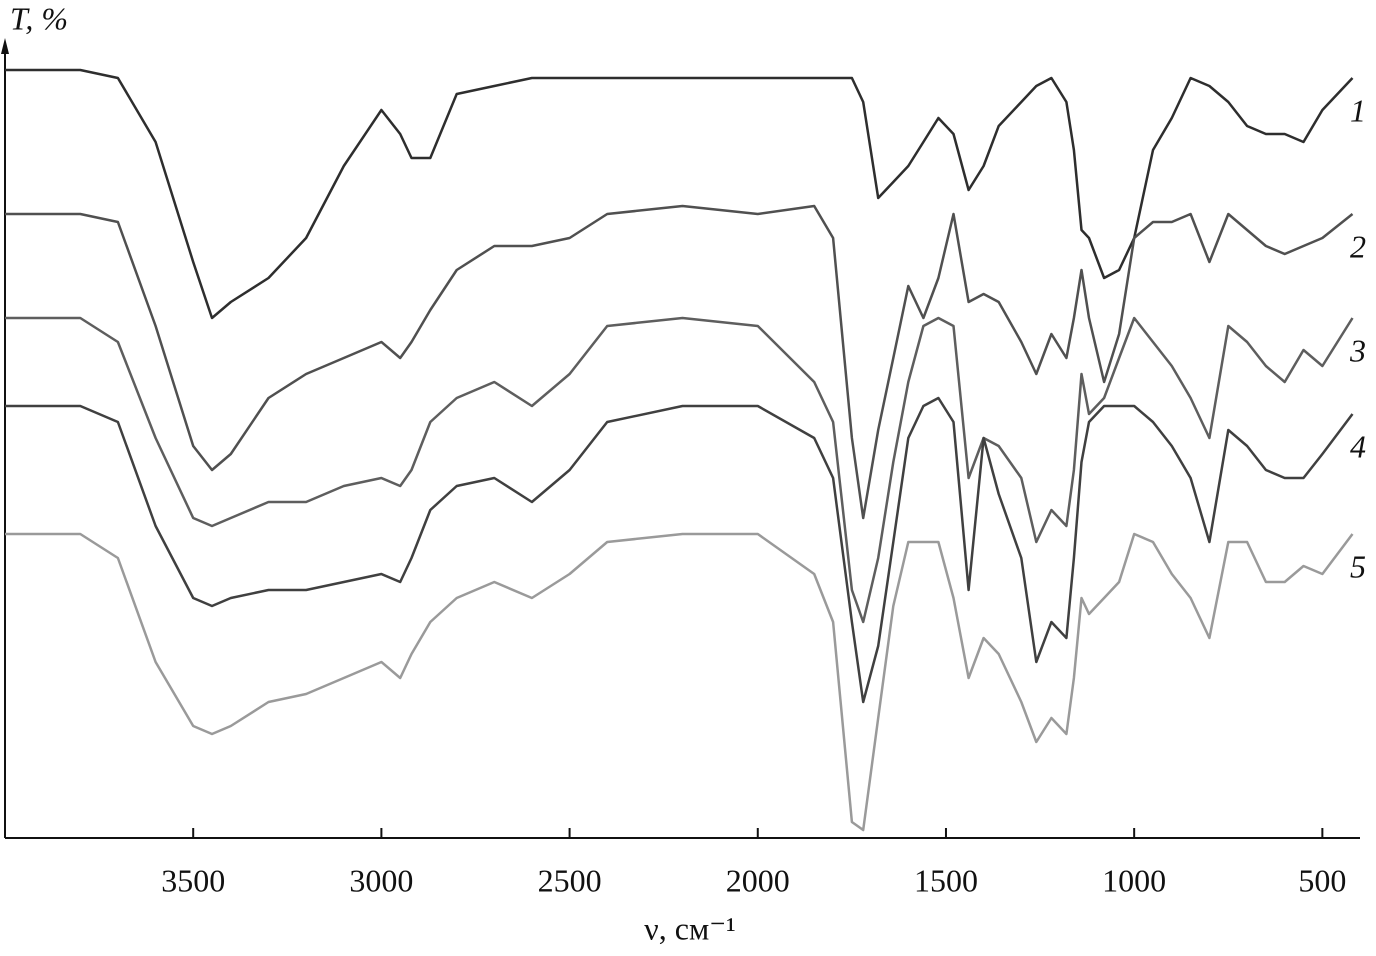 The image size is (1376, 956). I want to click on y-axis-label: T, %, so click(39, 18).